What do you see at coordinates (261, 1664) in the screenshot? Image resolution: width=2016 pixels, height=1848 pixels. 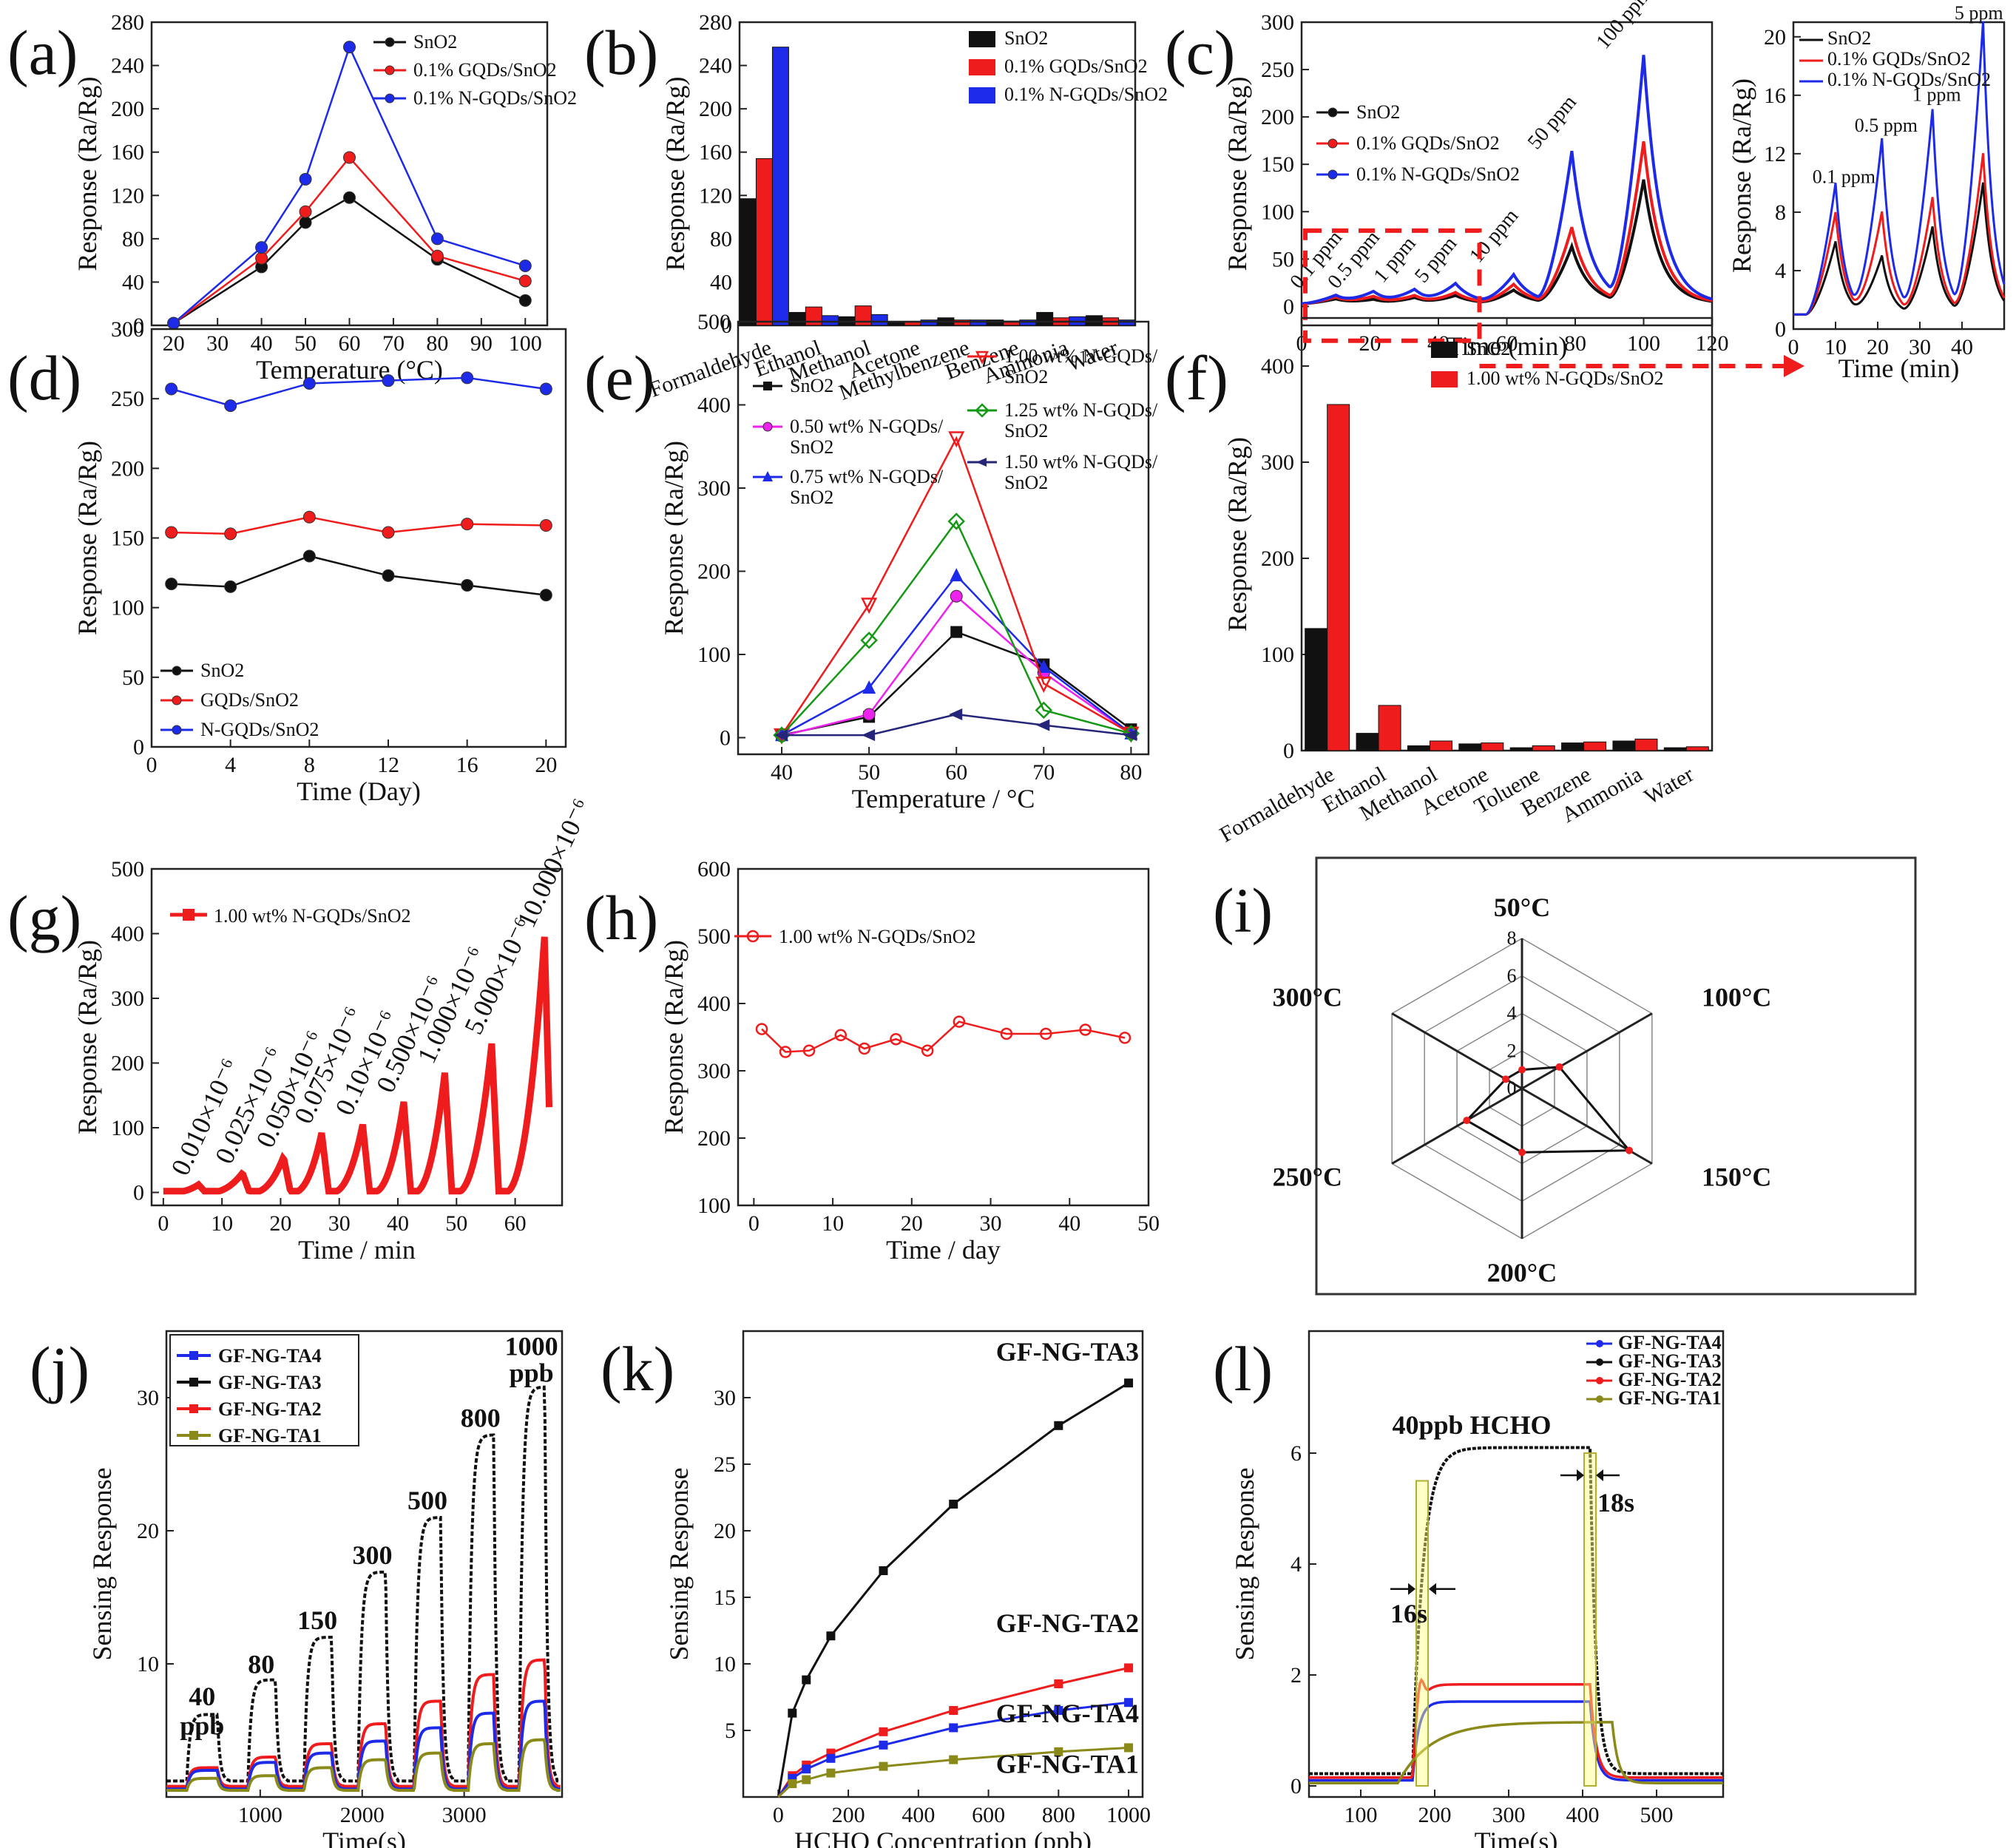 I see `concentration-label: 80` at bounding box center [261, 1664].